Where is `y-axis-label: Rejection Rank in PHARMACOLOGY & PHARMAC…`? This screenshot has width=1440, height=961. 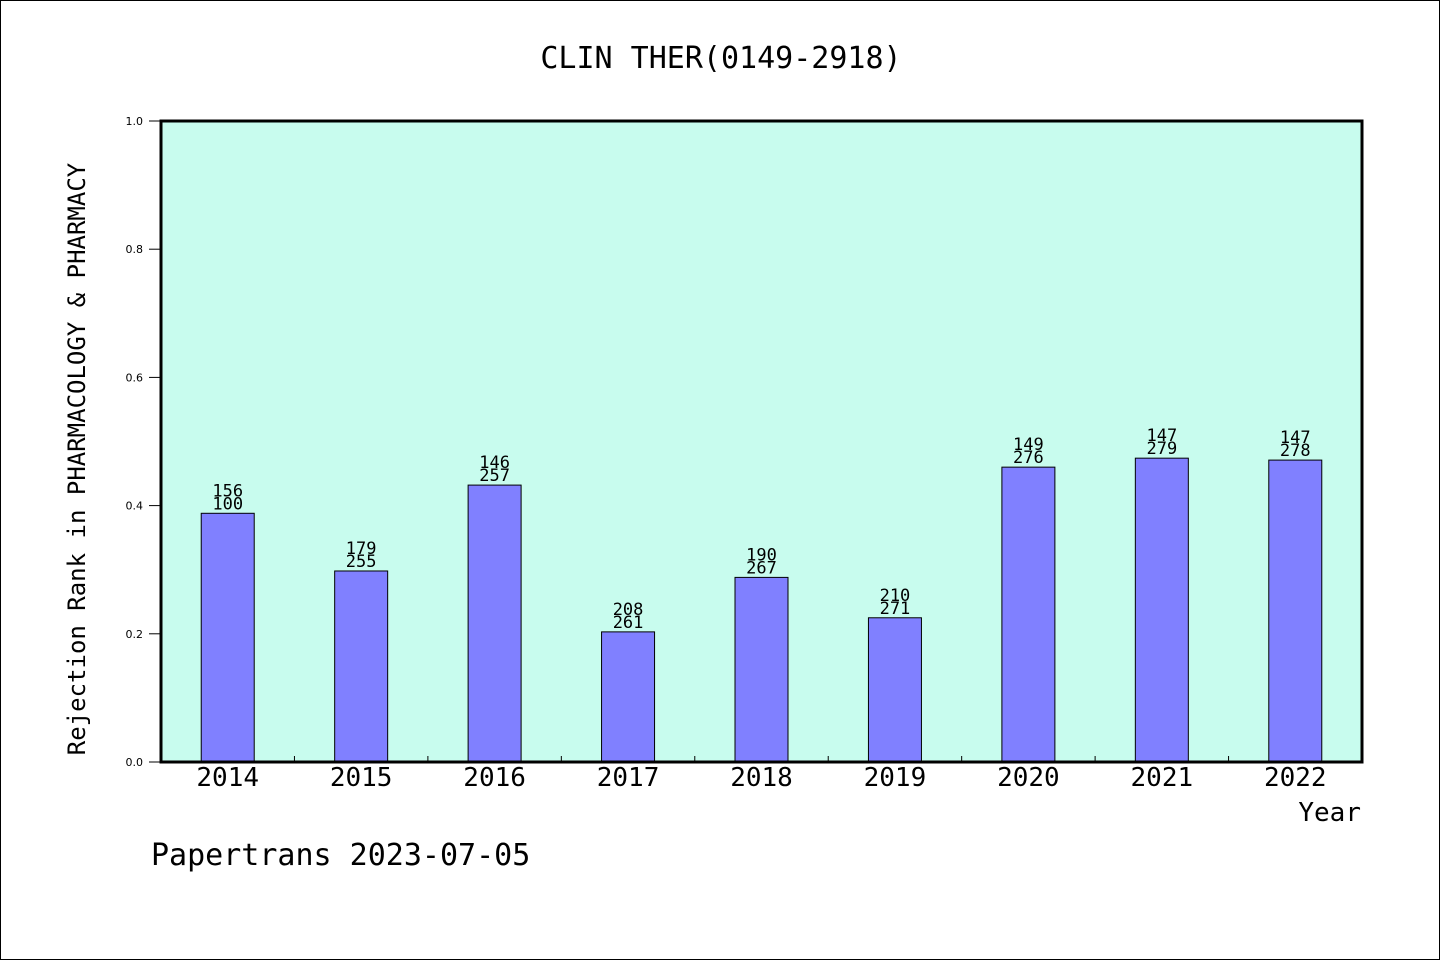
y-axis-label: Rejection Rank in PHARMACOLOGY & PHARMAC… is located at coordinates (77, 458).